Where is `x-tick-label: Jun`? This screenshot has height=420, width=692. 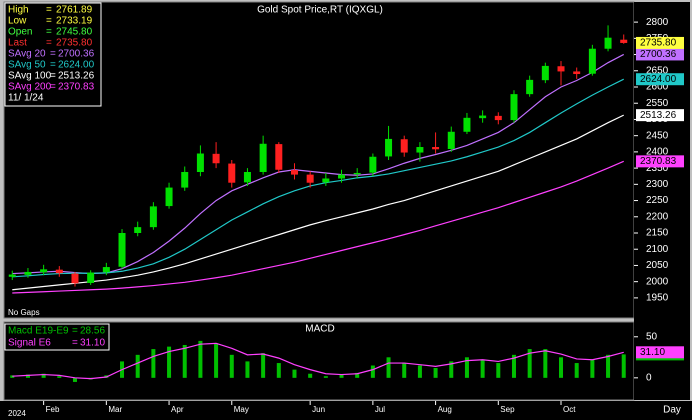
x-tick-label: Jun is located at coordinates (318, 409).